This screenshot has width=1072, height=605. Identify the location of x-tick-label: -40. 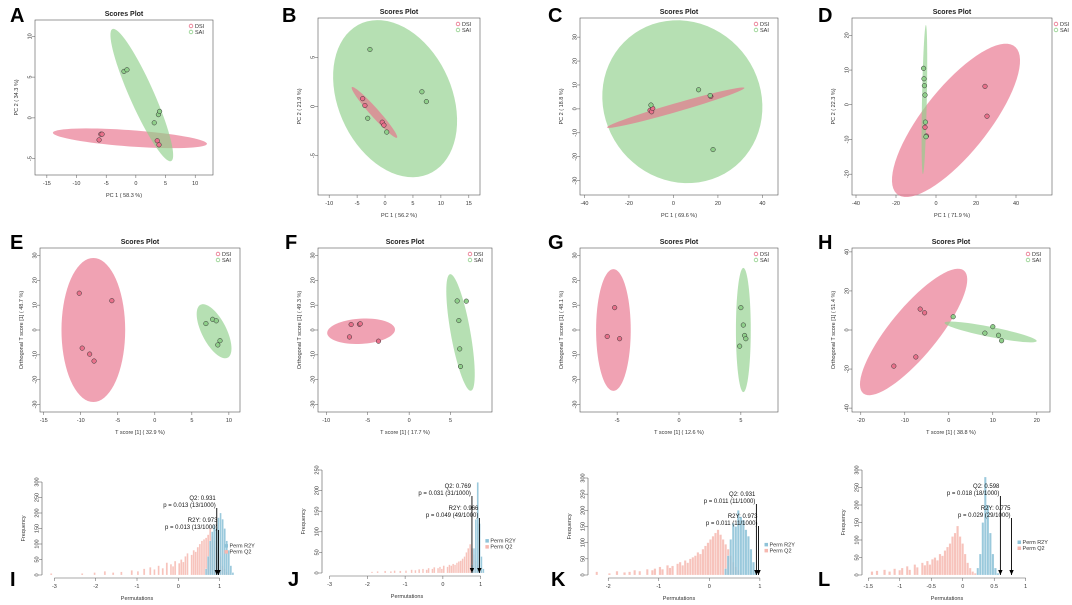
(584, 204).